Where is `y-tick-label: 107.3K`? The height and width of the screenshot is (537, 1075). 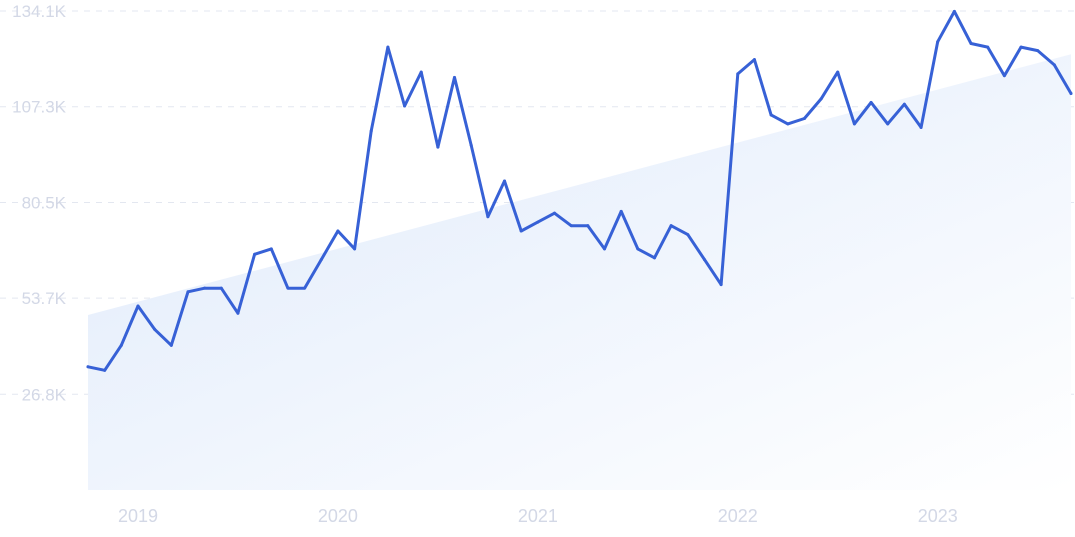
y-tick-label: 107.3K is located at coordinates (39, 107).